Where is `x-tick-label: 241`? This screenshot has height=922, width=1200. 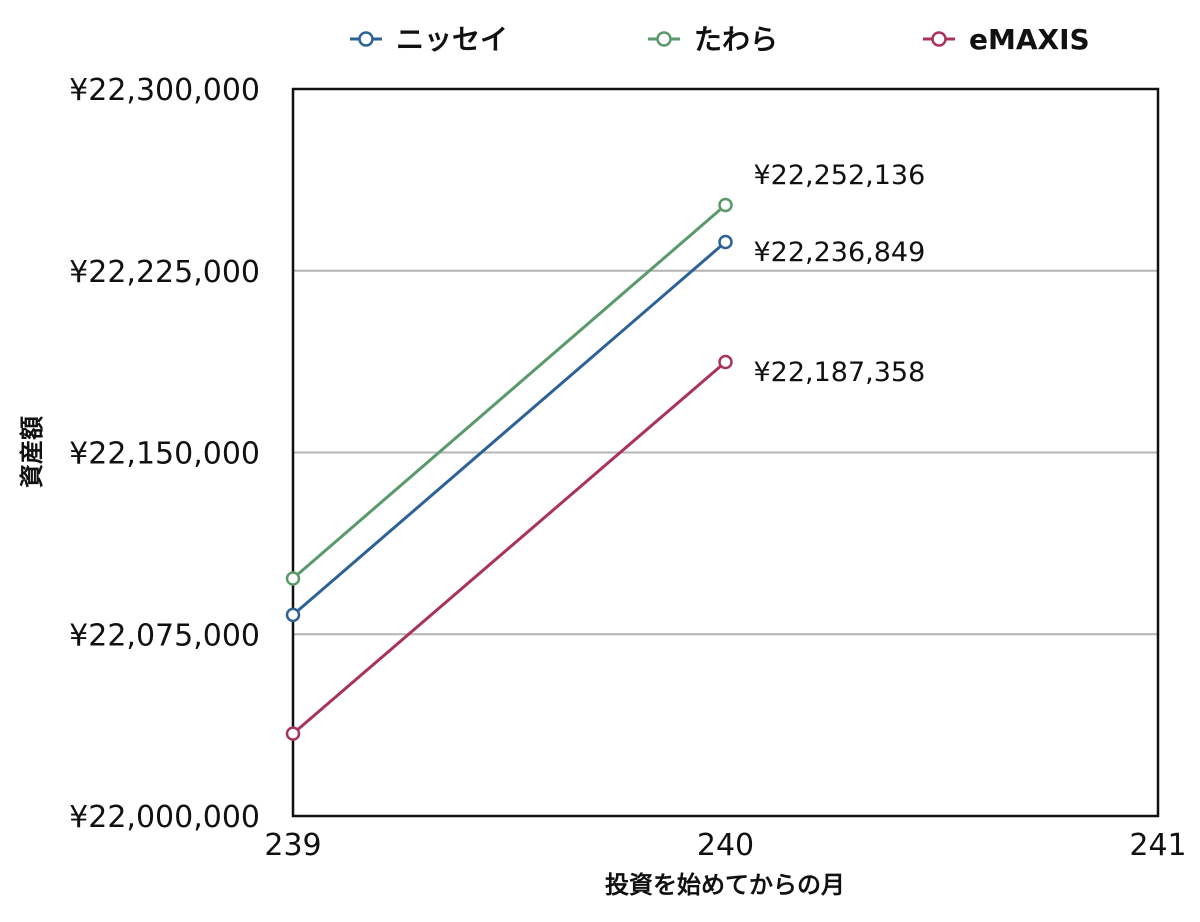 x-tick-label: 241 is located at coordinates (1157, 845).